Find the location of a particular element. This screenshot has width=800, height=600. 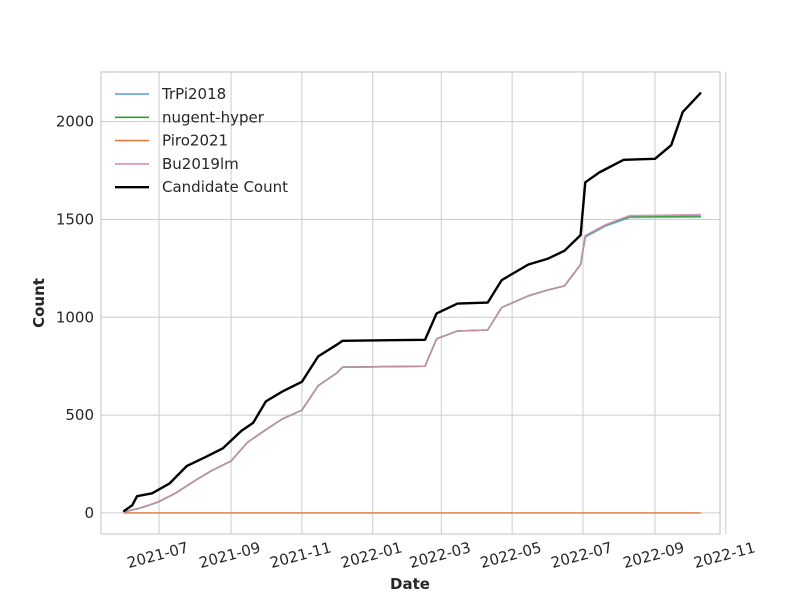

legend-label: Candidate Count is located at coordinates (225, 187).